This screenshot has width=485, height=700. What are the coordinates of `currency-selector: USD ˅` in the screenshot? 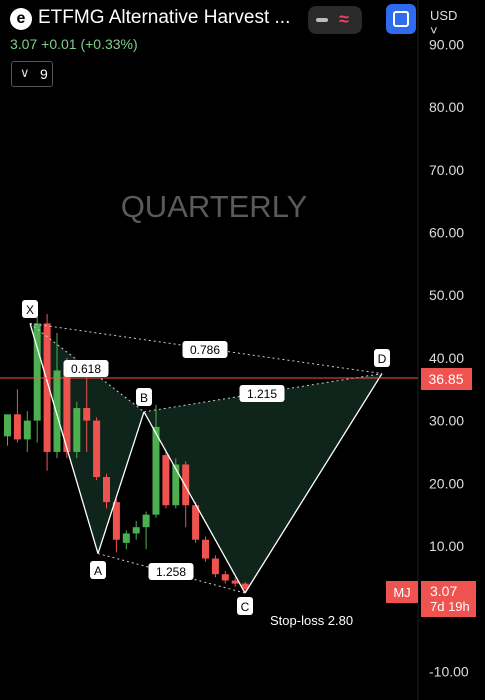 It's located at (444, 23).